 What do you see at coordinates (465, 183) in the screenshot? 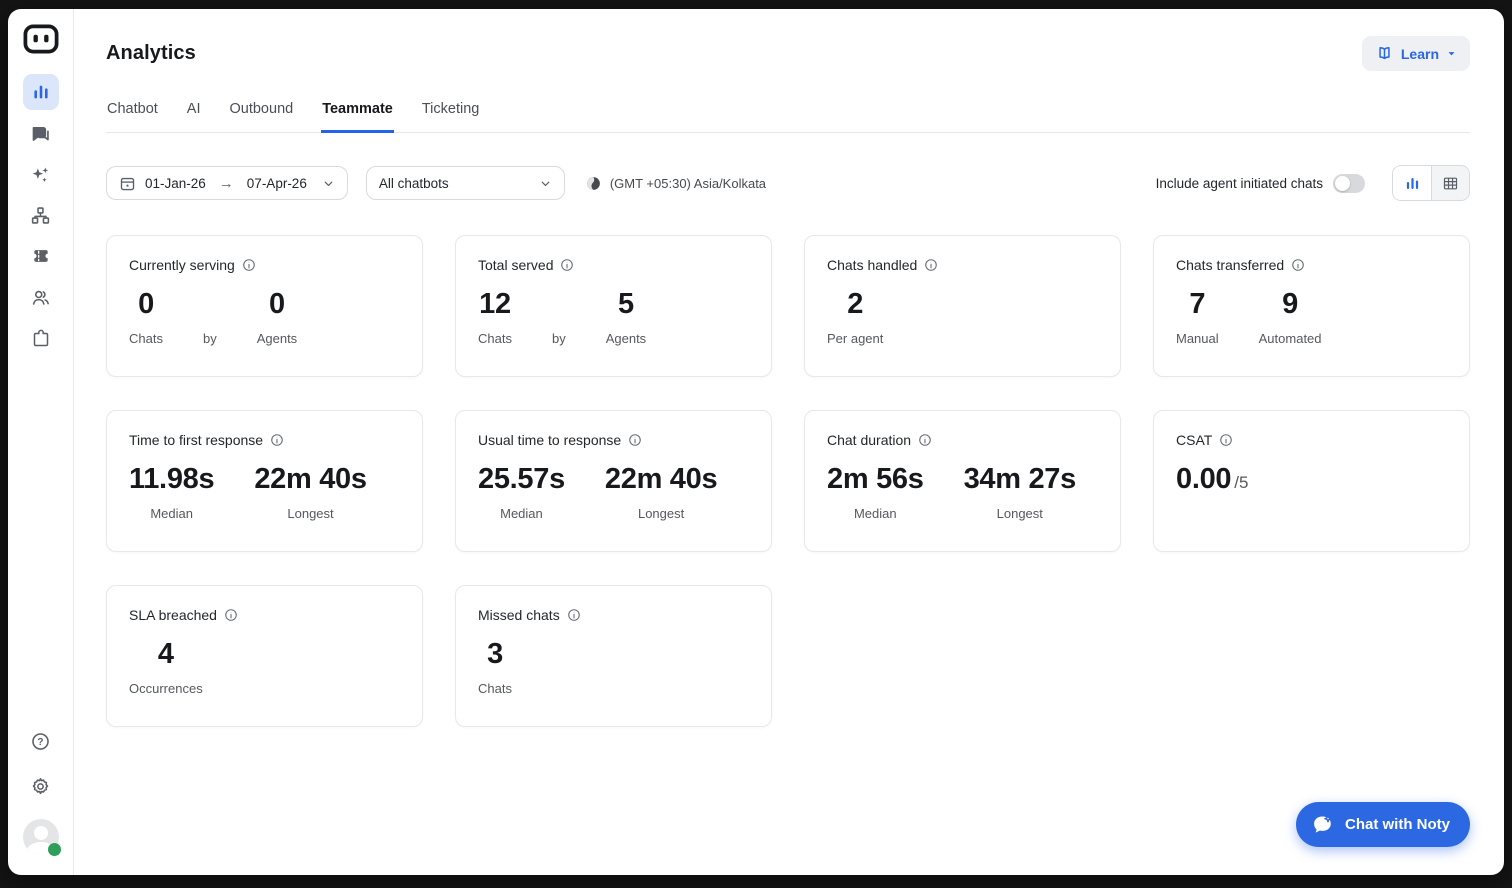
I see `chatbot-filter-select: All chatbots` at bounding box center [465, 183].